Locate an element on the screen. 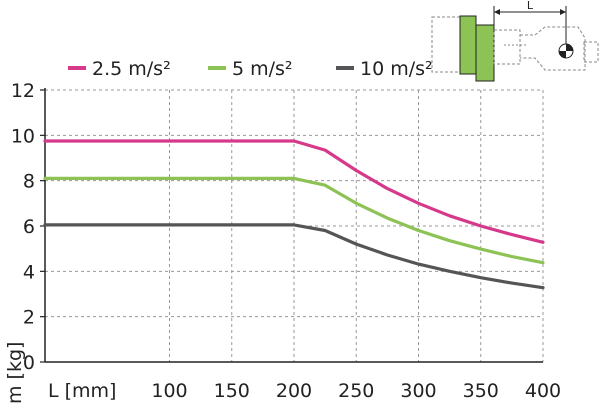 The image size is (600, 410). y-tick-label-10: 10 is located at coordinates (23, 136).